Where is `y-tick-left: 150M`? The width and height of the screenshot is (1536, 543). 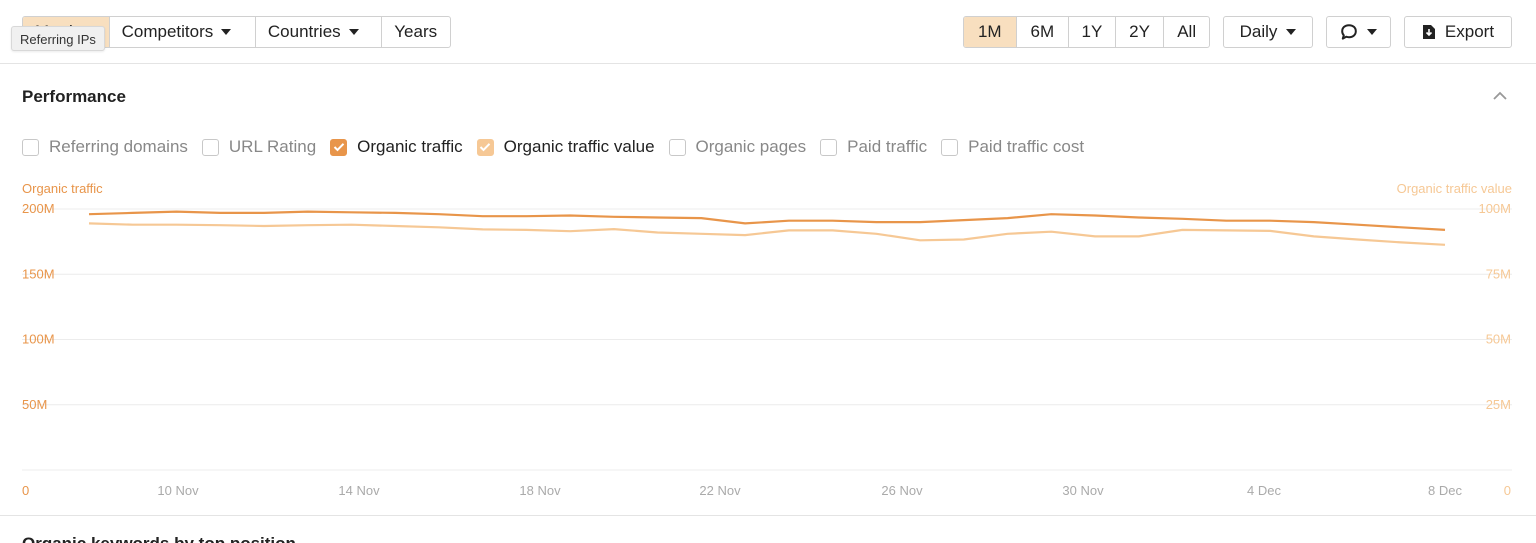 y-tick-left: 150M is located at coordinates (38, 273).